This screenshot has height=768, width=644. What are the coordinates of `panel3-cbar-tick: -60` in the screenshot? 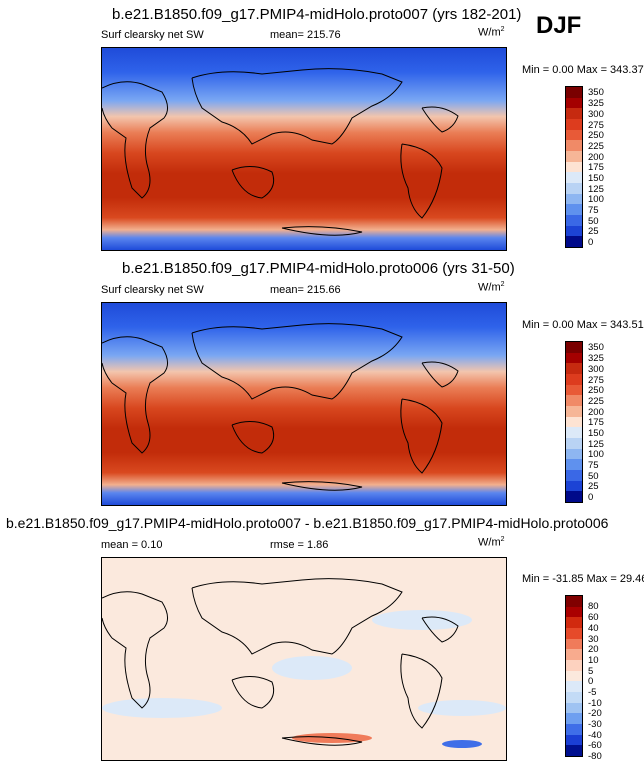 It's located at (595, 745).